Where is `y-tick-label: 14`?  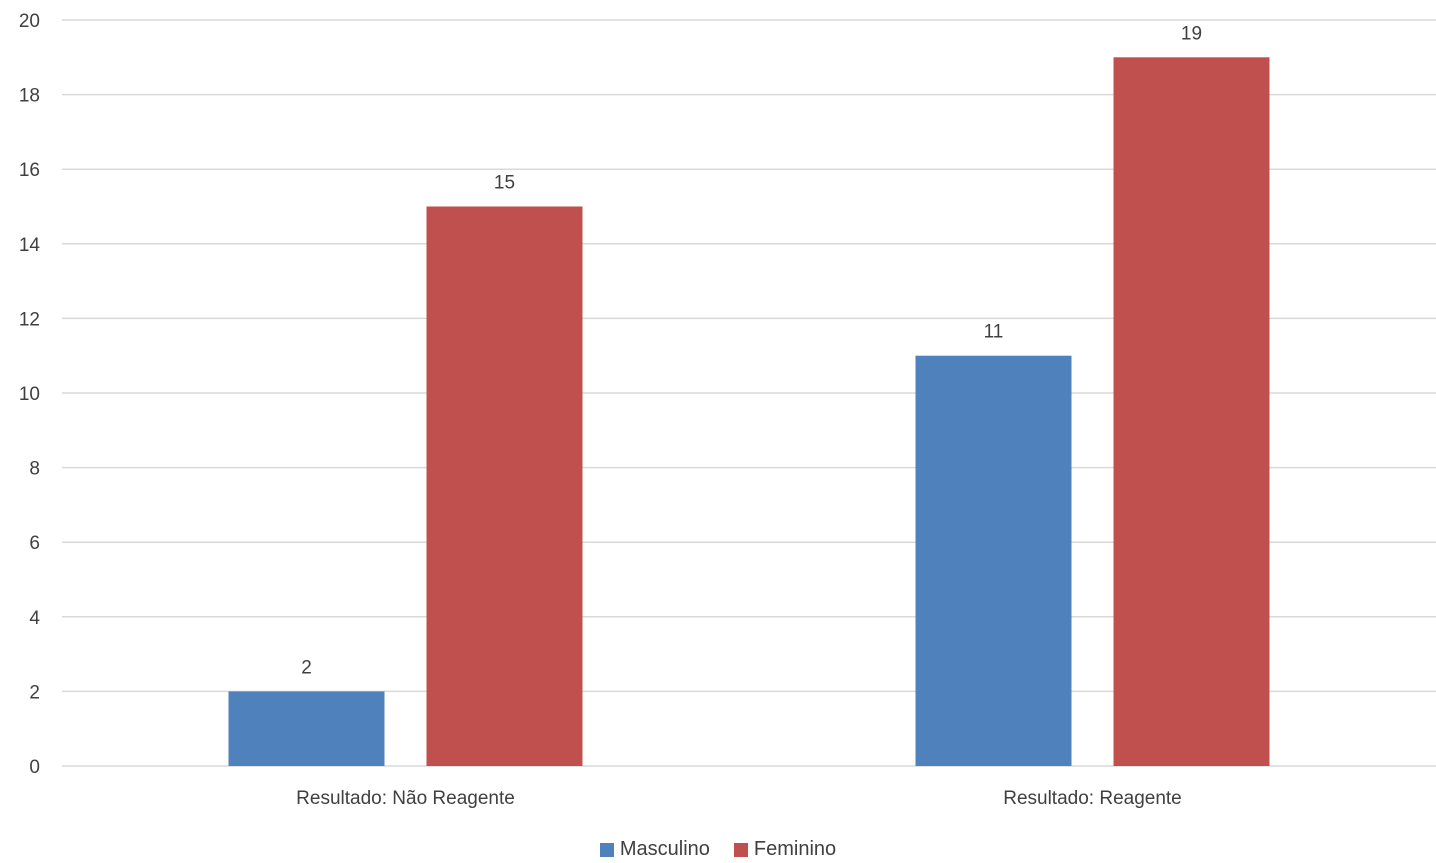
y-tick-label: 14 is located at coordinates (30, 245).